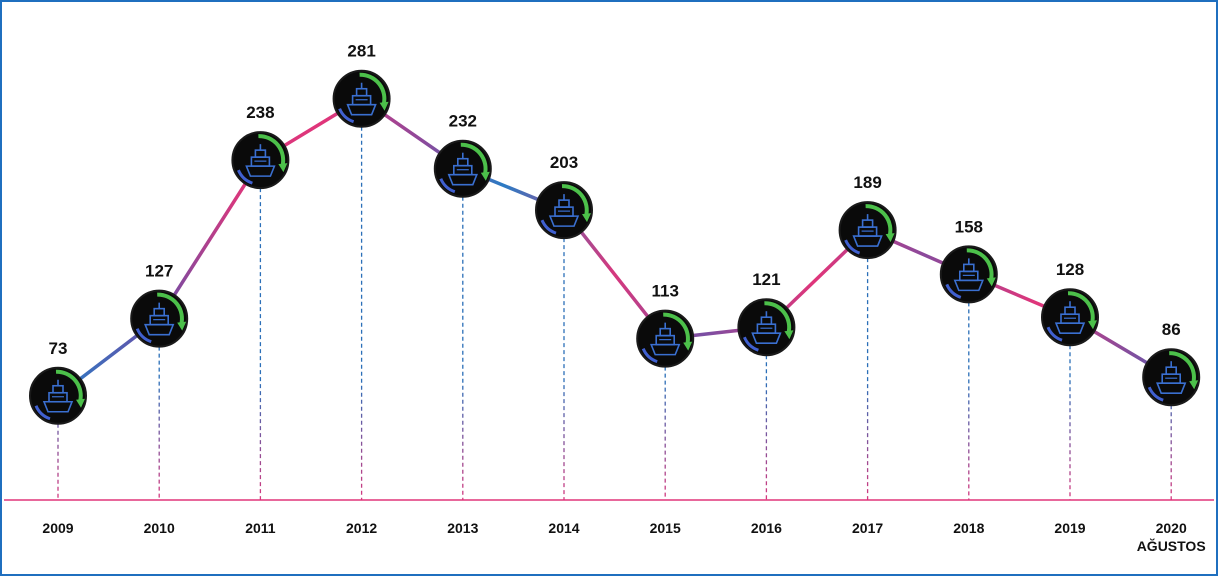 Image resolution: width=1218 pixels, height=576 pixels. I want to click on x-tick-label: 2016, so click(766, 528).